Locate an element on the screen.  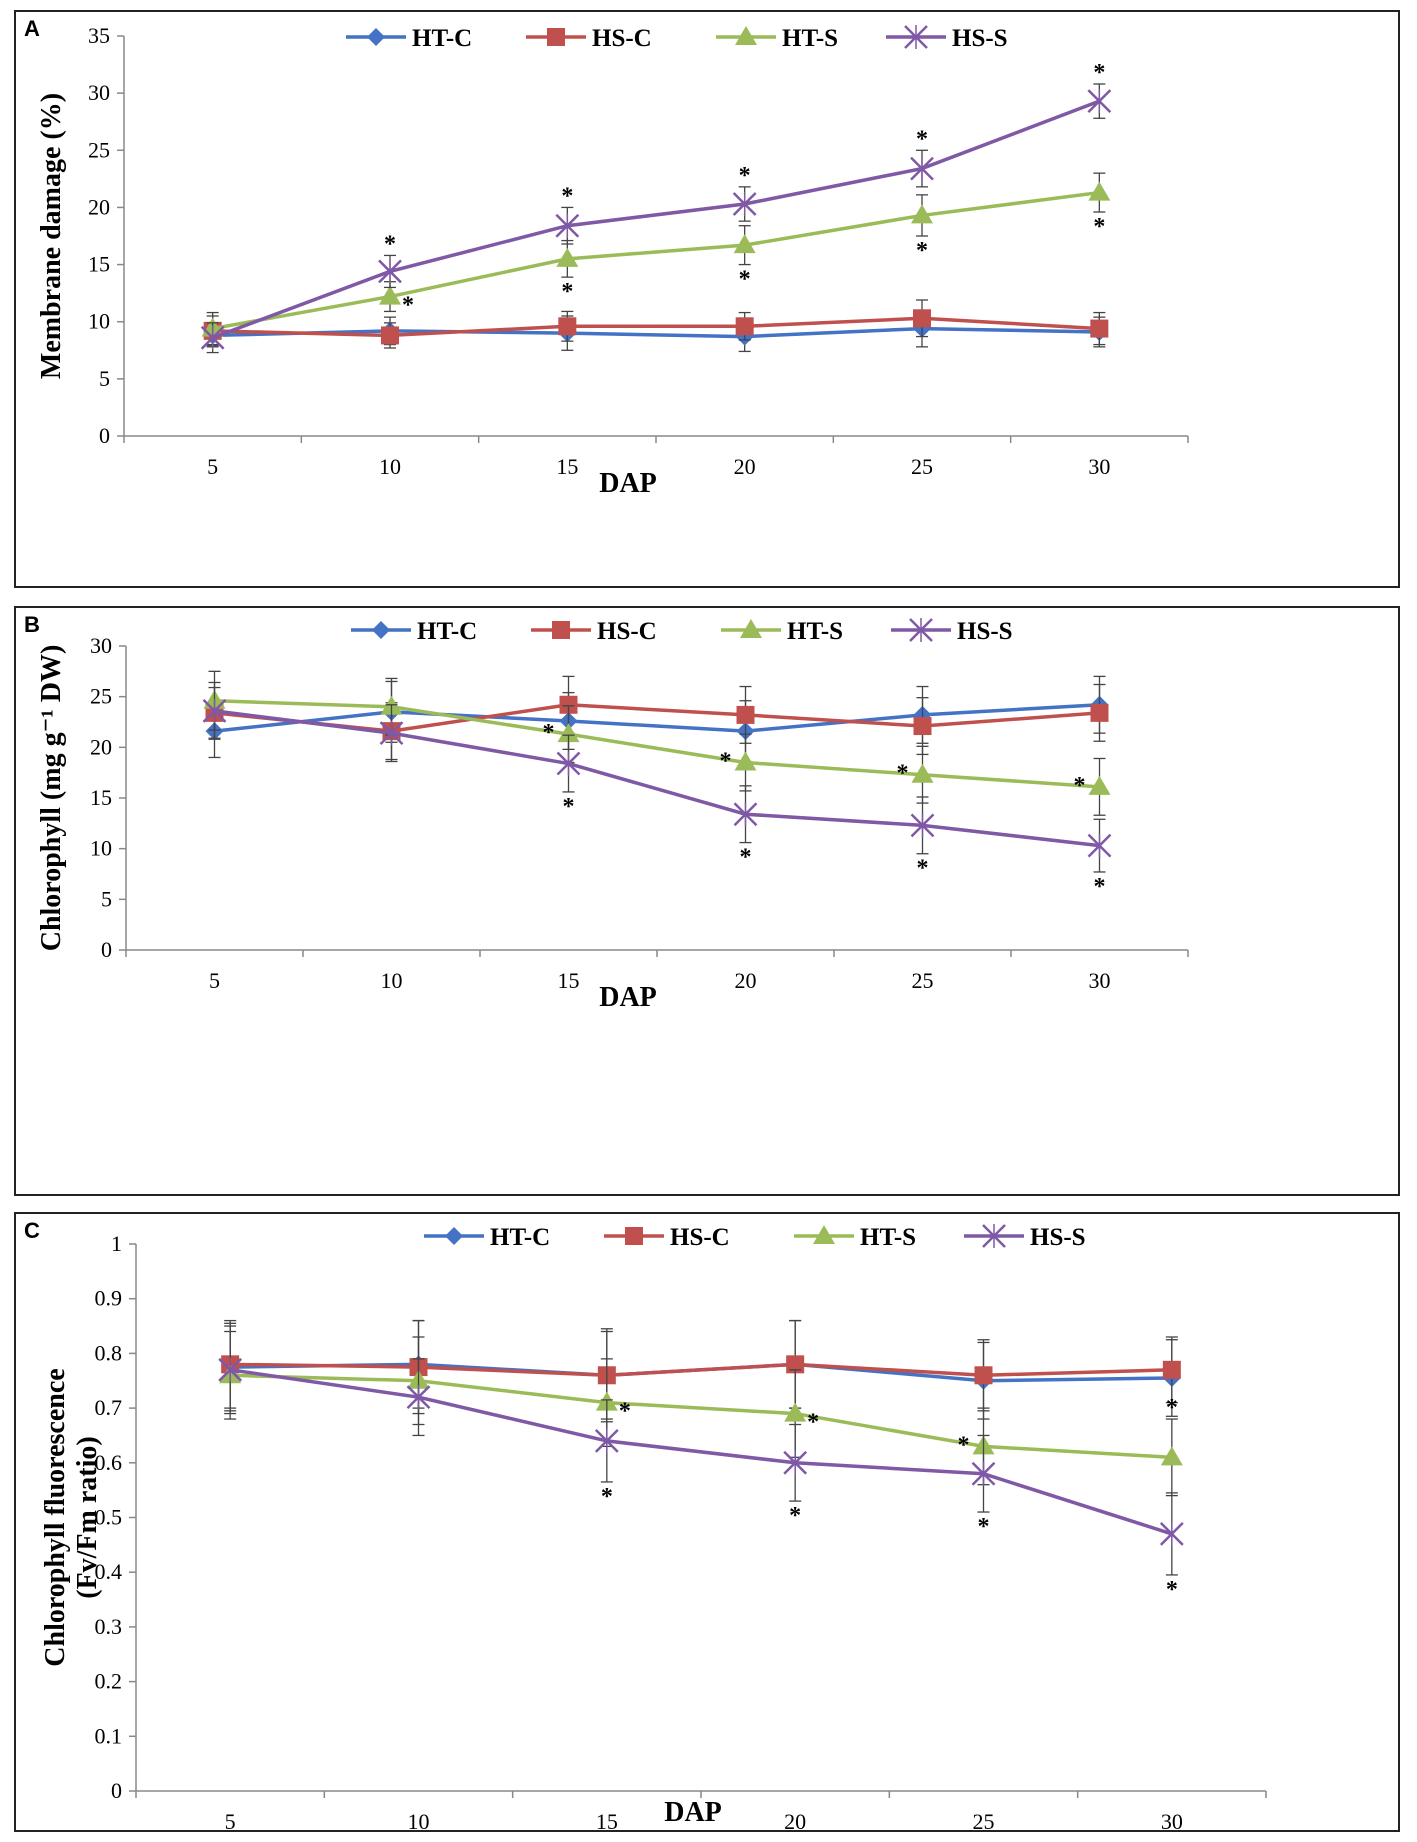
chart-c-y-axis-title-2: (Fv/Fm ratio) is located at coordinates (87, 1517).